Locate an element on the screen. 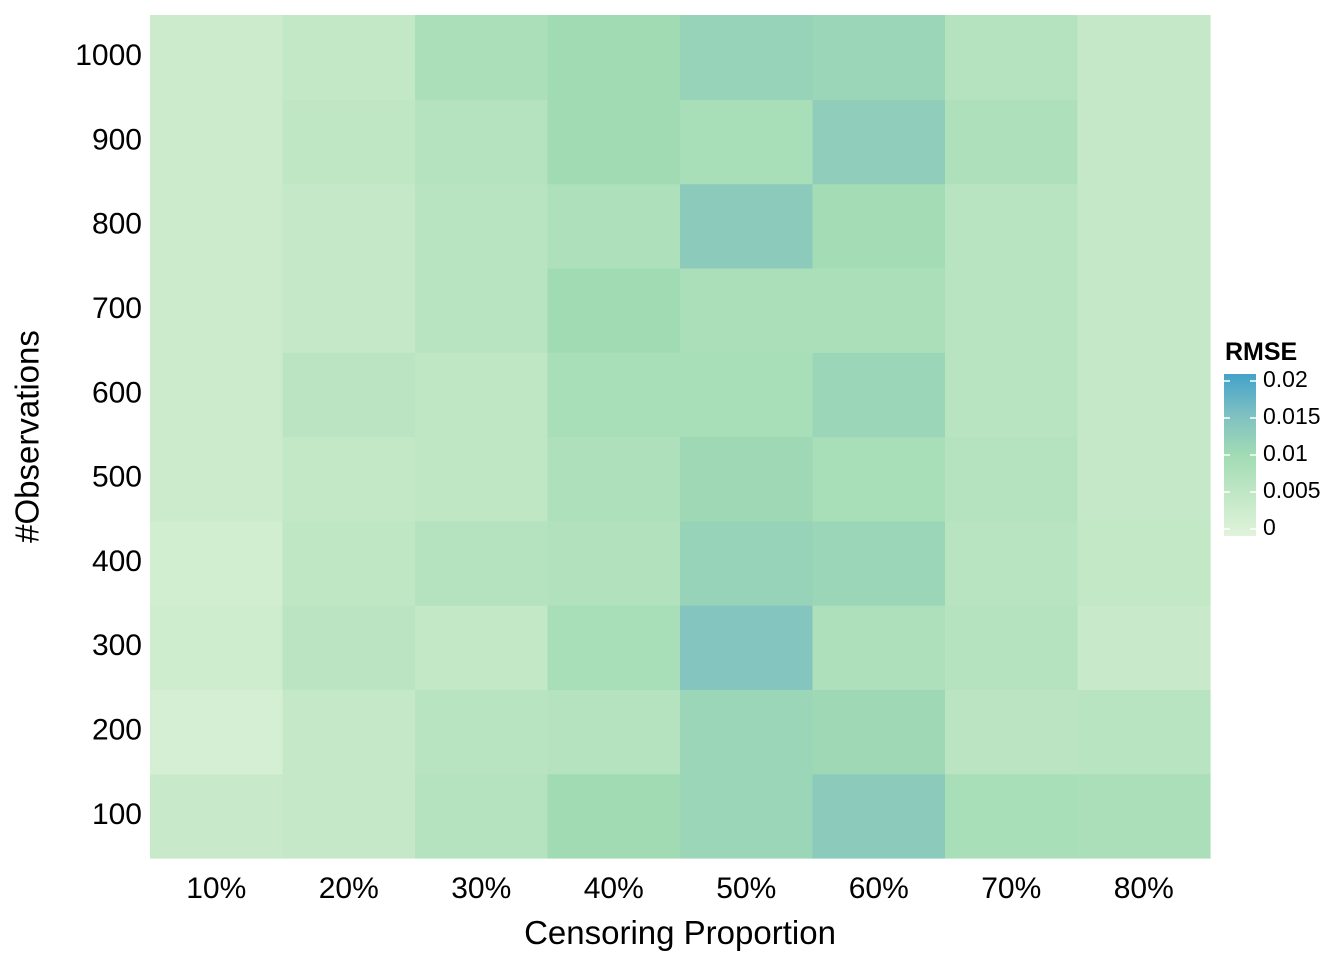 This screenshot has height=965, width=1344. heatmap-cell-700-60% is located at coordinates (879, 310).